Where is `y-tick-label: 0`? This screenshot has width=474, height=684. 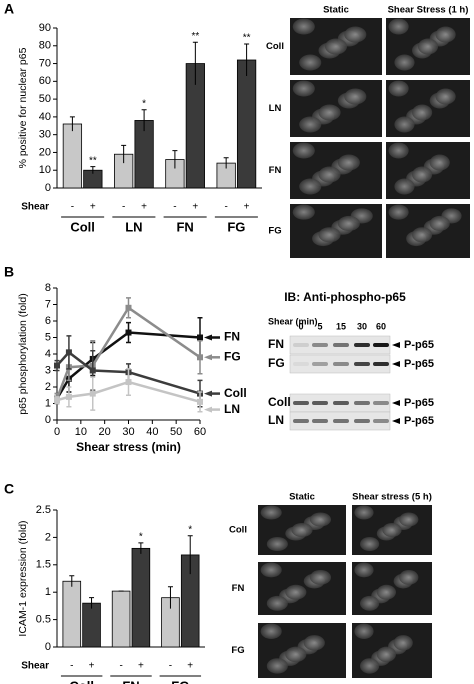 y-tick-label: 0 is located at coordinates (48, 420).